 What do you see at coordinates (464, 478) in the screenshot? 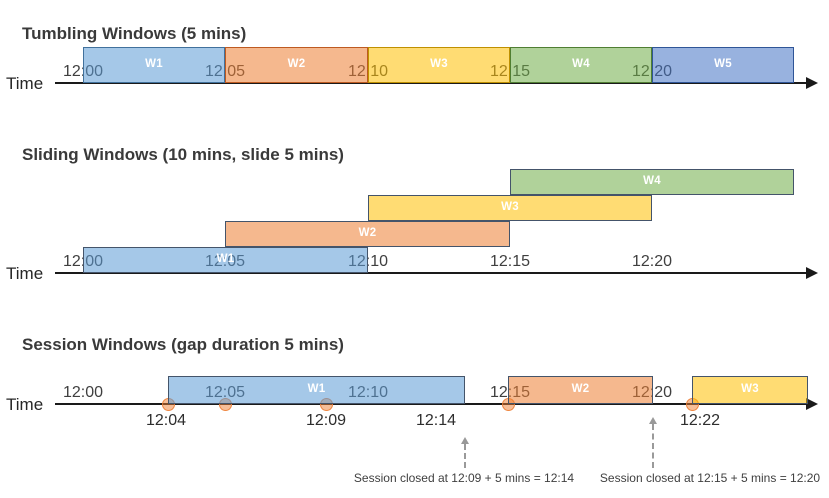
I see `session-close-annotation: Session closed at 12:09 + 5 mins = 12:14` at bounding box center [464, 478].